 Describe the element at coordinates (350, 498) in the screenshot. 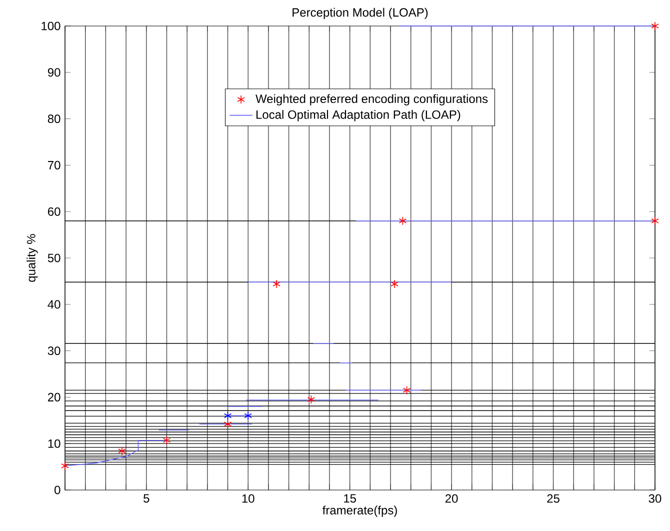

I see `x-tick-label: 15` at that location.